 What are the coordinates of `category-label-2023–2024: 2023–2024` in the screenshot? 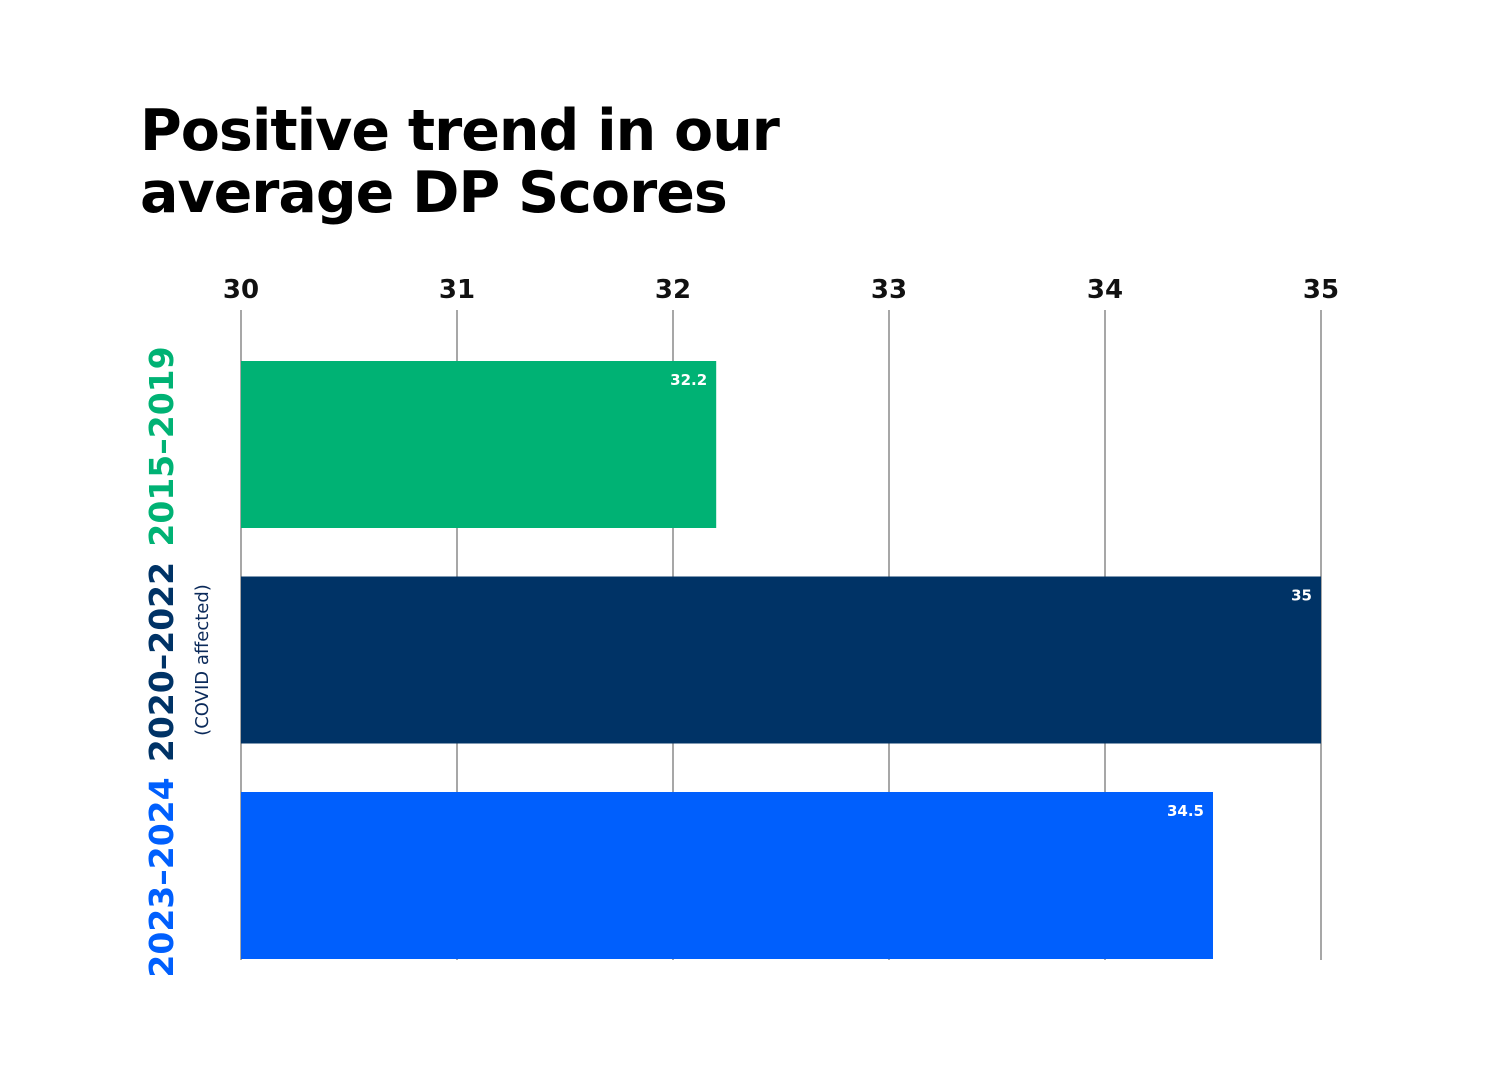 It's located at (161, 877).